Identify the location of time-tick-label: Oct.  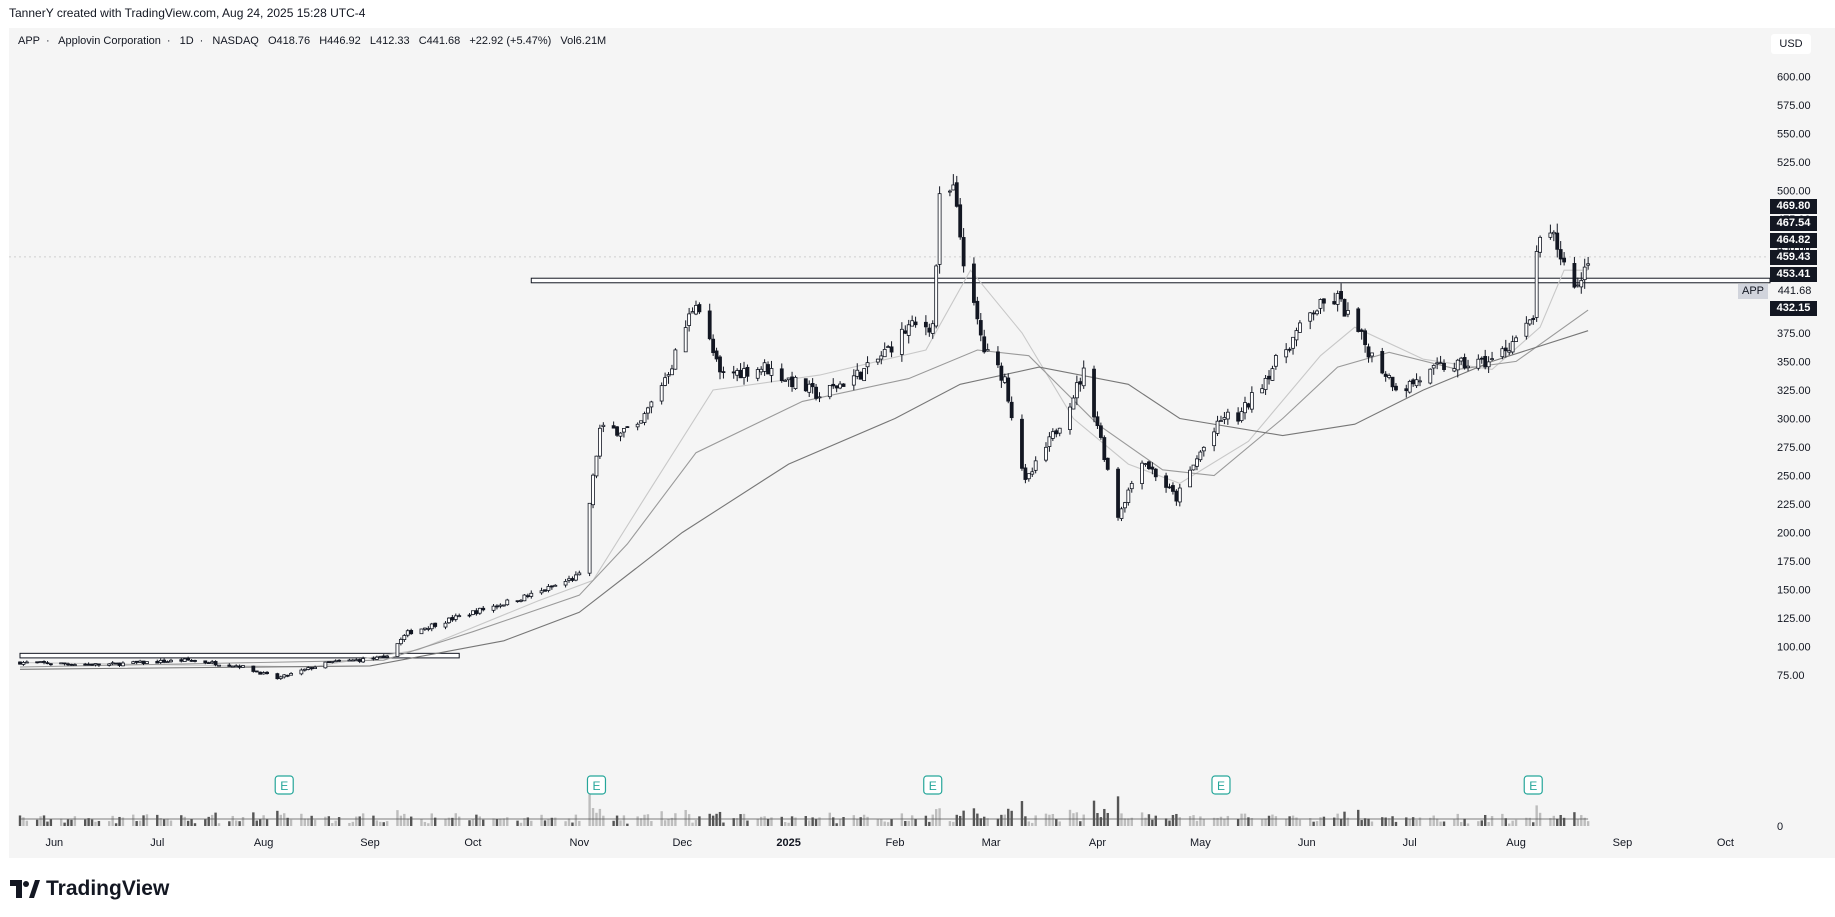
(472, 843).